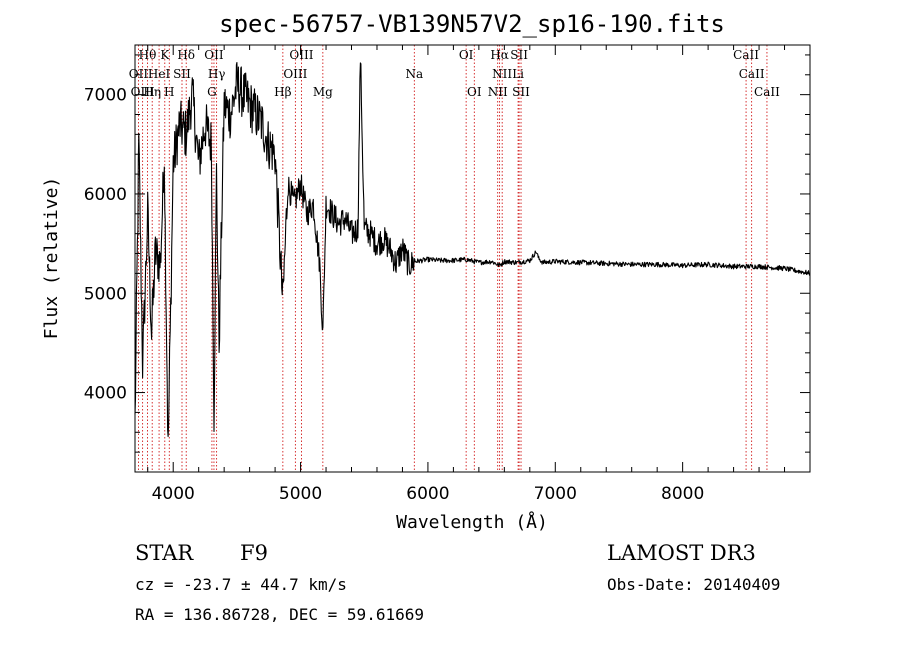 This screenshot has height=649, width=900. What do you see at coordinates (212, 92) in the screenshot?
I see `line-label-11: G` at bounding box center [212, 92].